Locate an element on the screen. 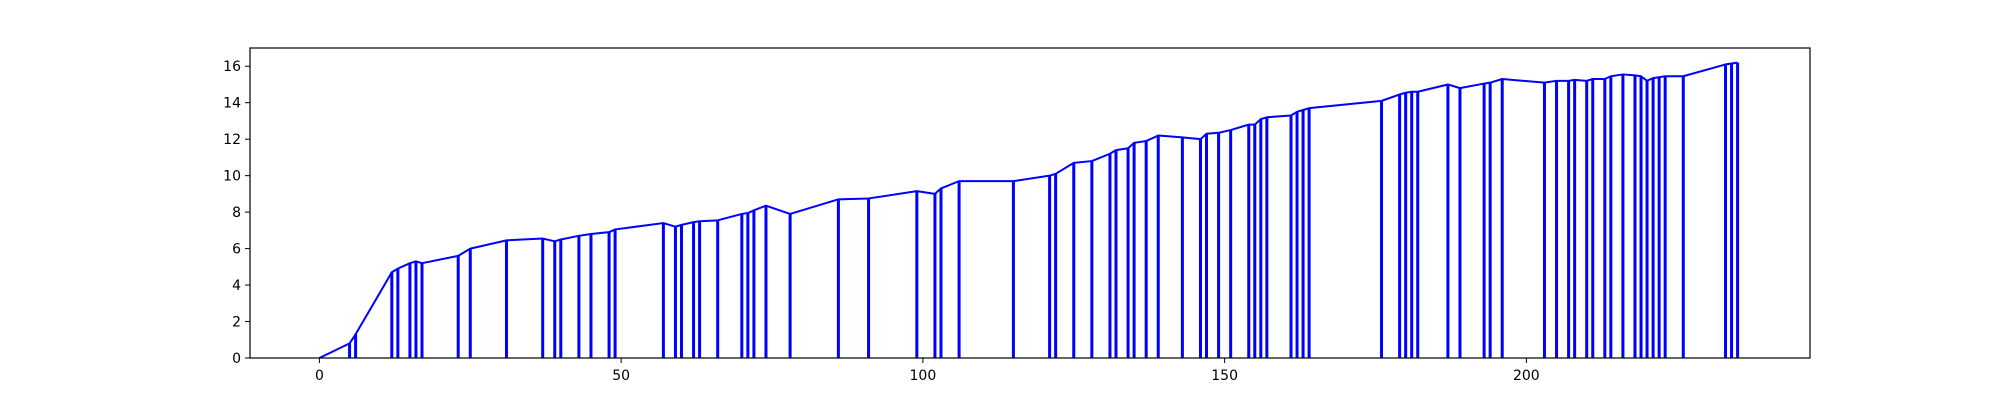 The height and width of the screenshot is (404, 2000). y-tick-label: 14 is located at coordinates (232, 104).